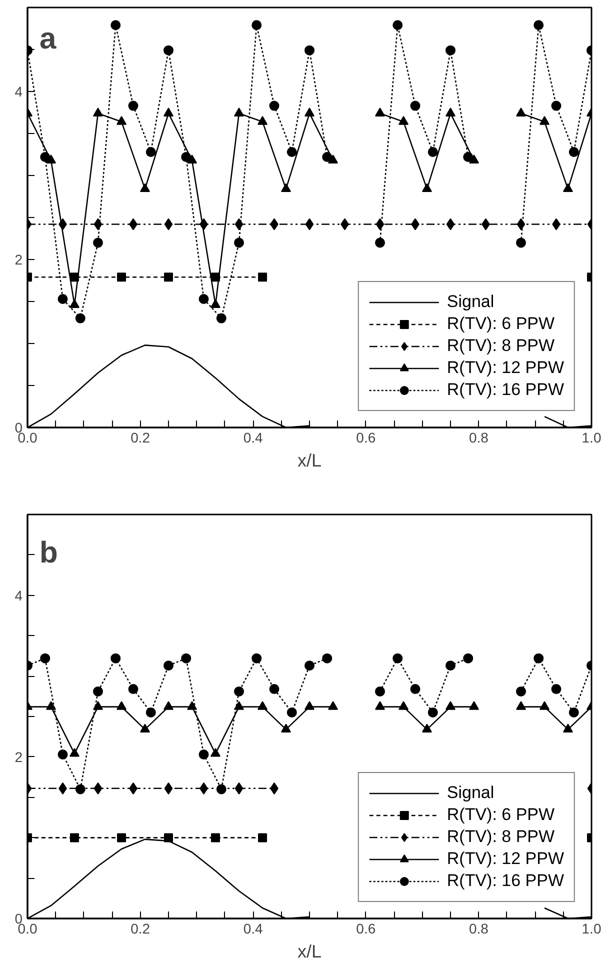 The image size is (605, 975). I want to click on legend-label: R(TV): 12 PPW, so click(505, 859).